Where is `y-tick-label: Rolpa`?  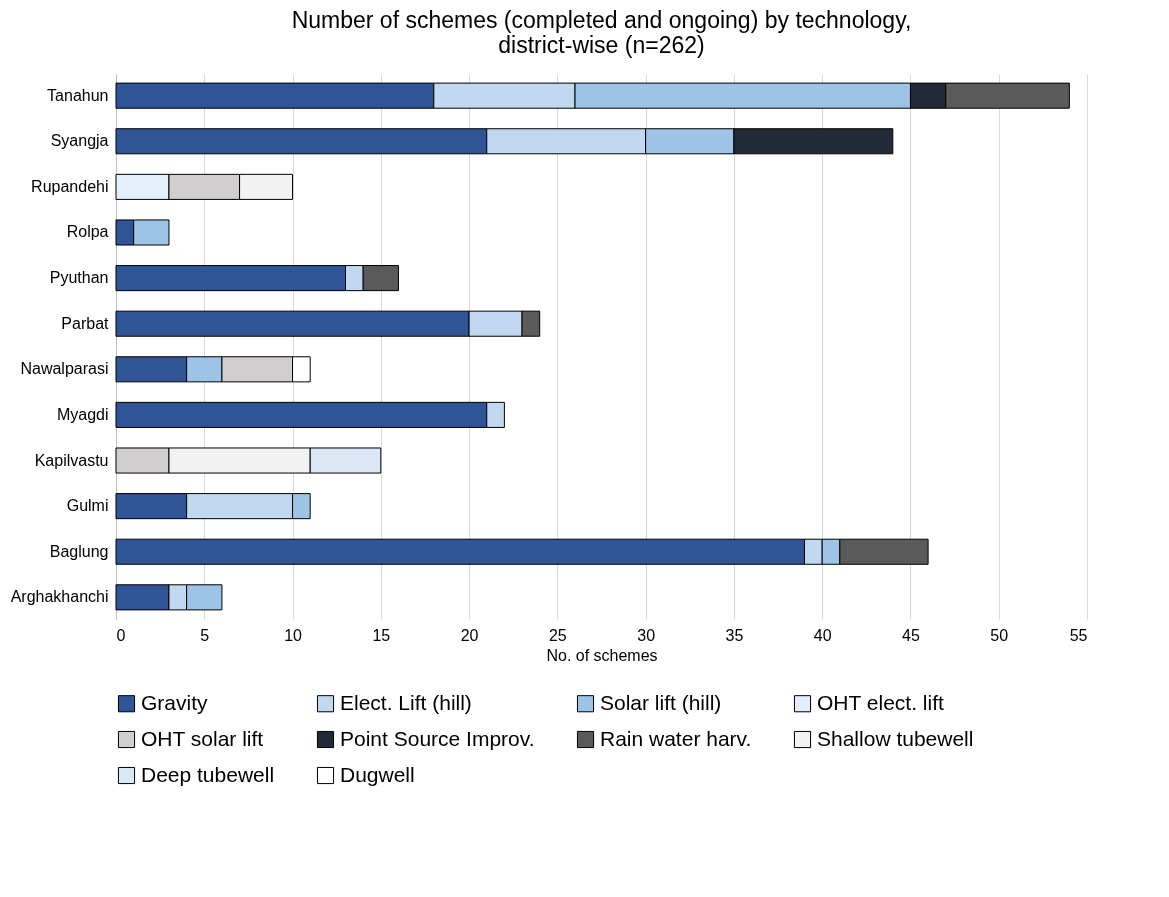 y-tick-label: Rolpa is located at coordinates (87, 232).